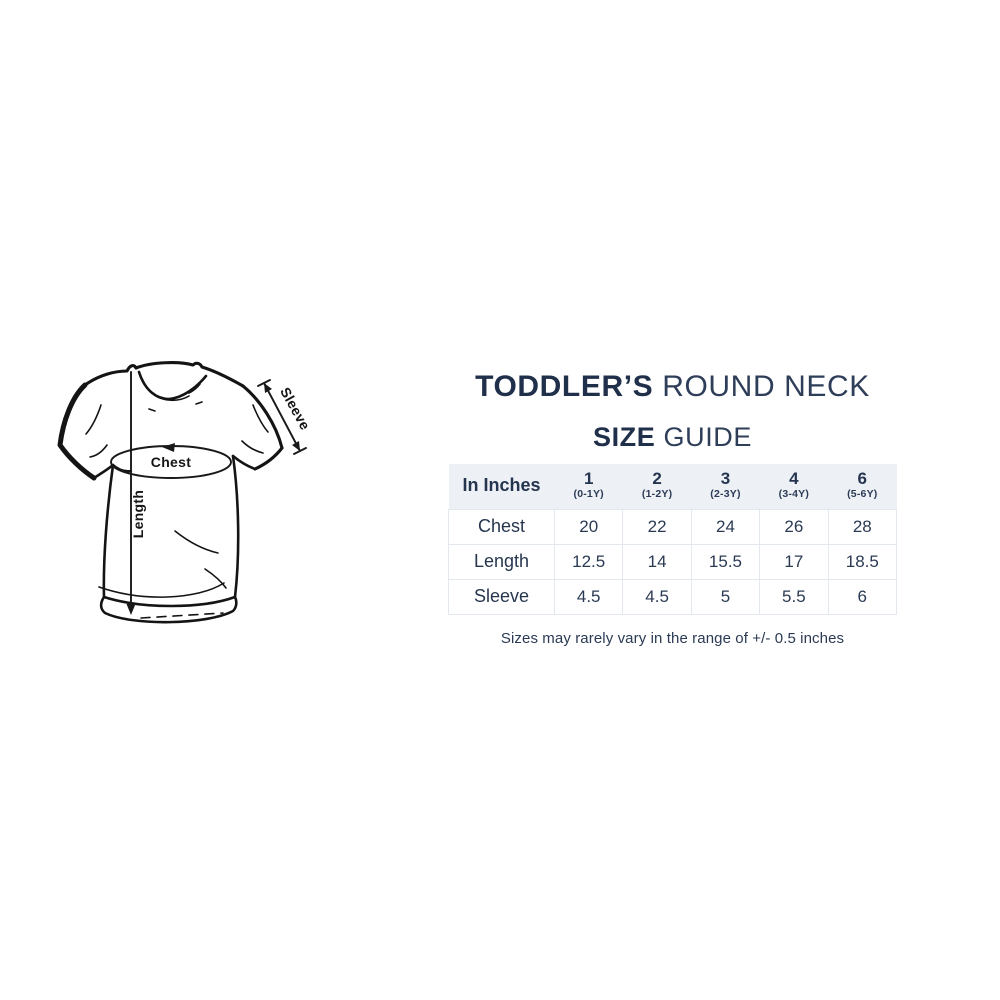 The image size is (1000, 1000). Describe the element at coordinates (268, 388) in the screenshot. I see `sleeve-arrow-top-icon` at that location.